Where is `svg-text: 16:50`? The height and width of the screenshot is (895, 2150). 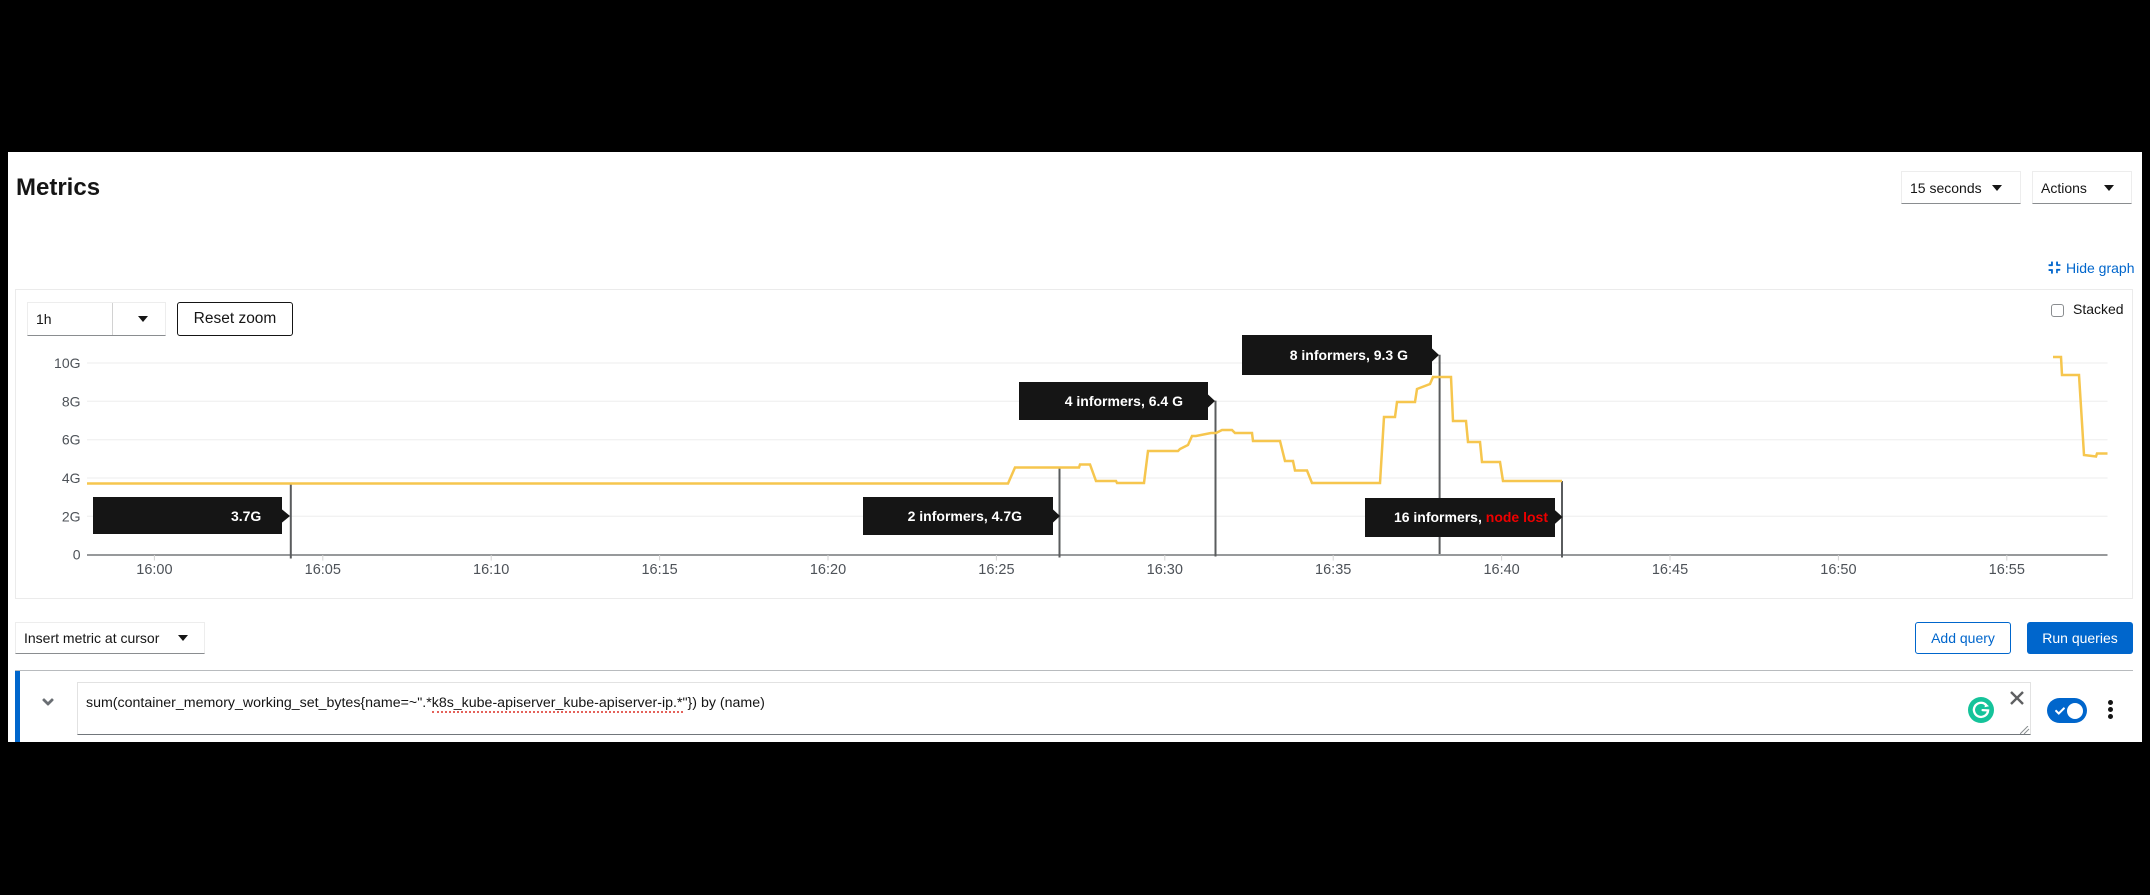
svg-text: 16:50 is located at coordinates (1838, 570).